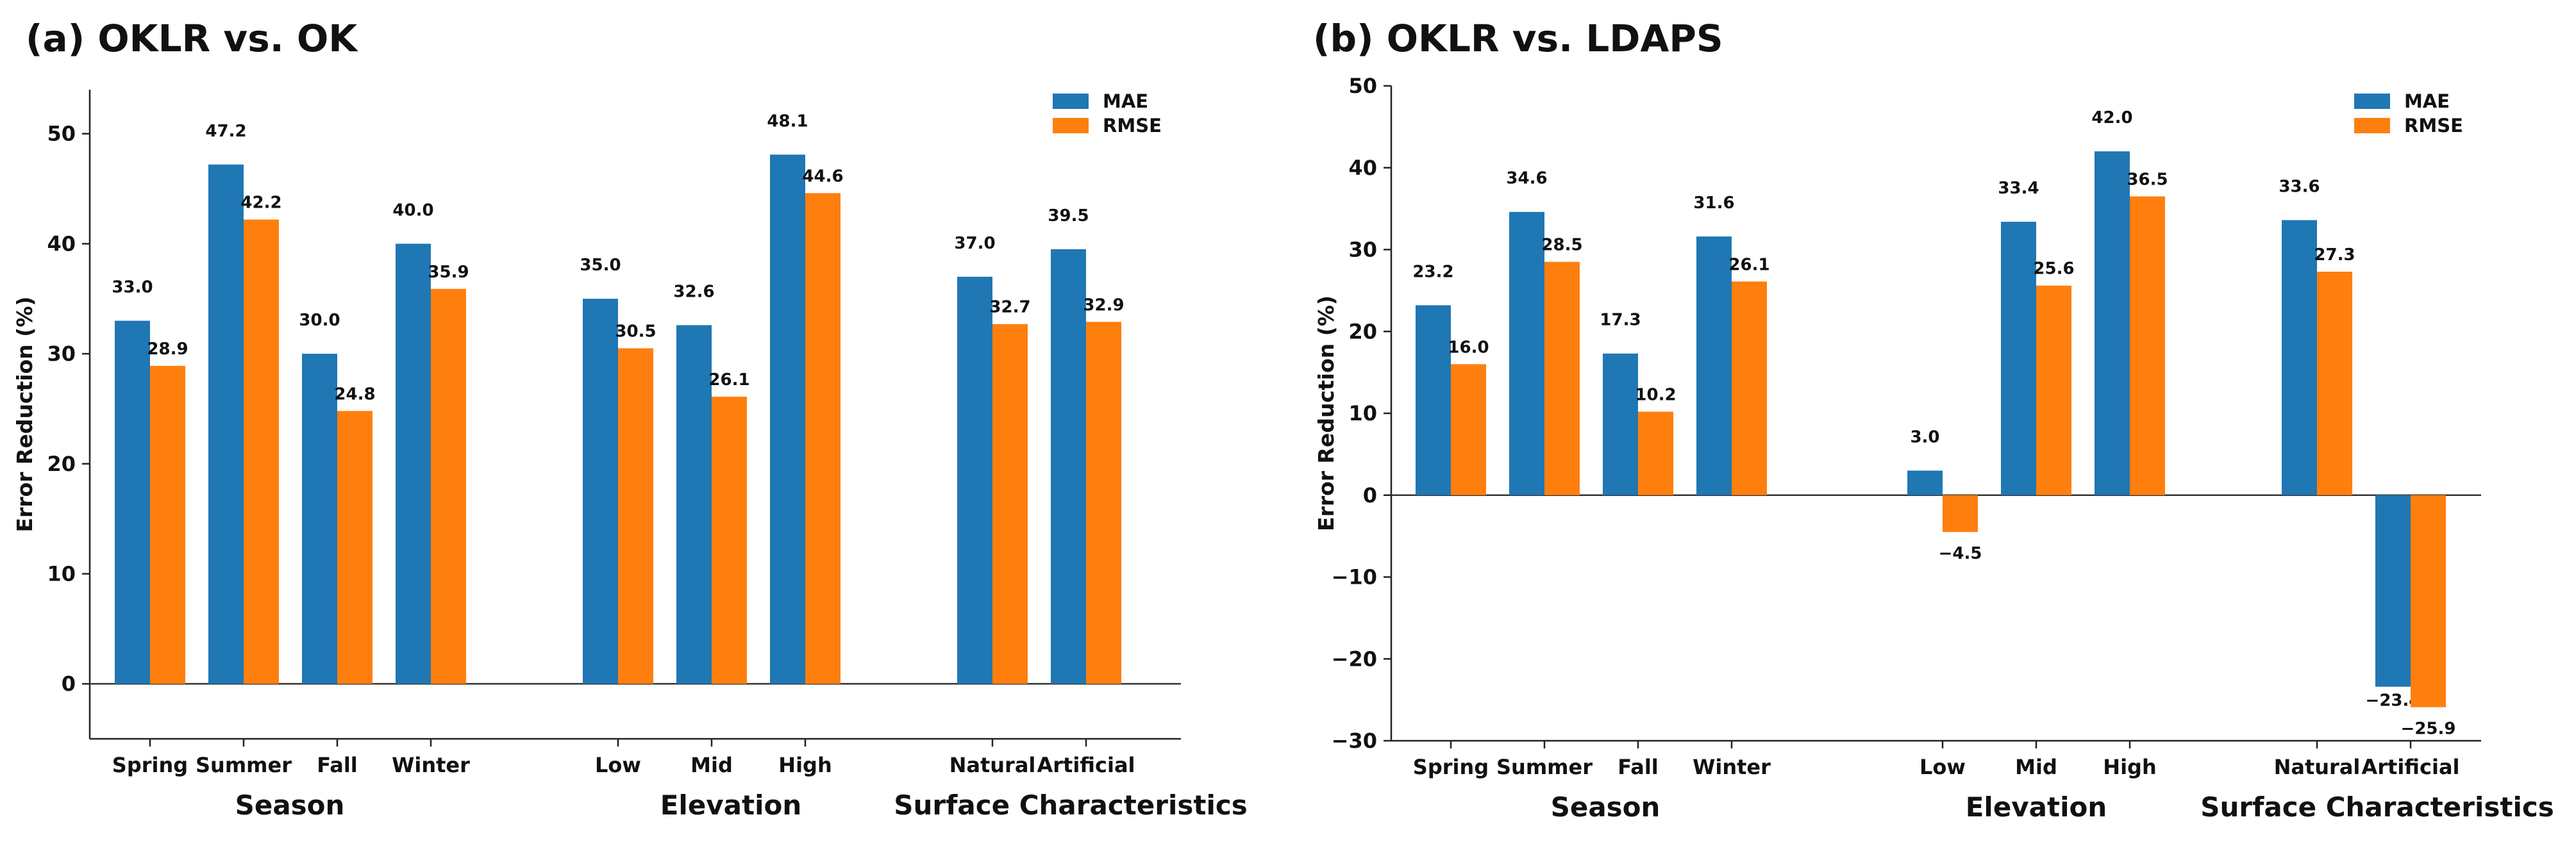 The width and height of the screenshot is (2576, 842). Describe the element at coordinates (693, 291) in the screenshot. I see `bar-value-label: 32.6` at that location.